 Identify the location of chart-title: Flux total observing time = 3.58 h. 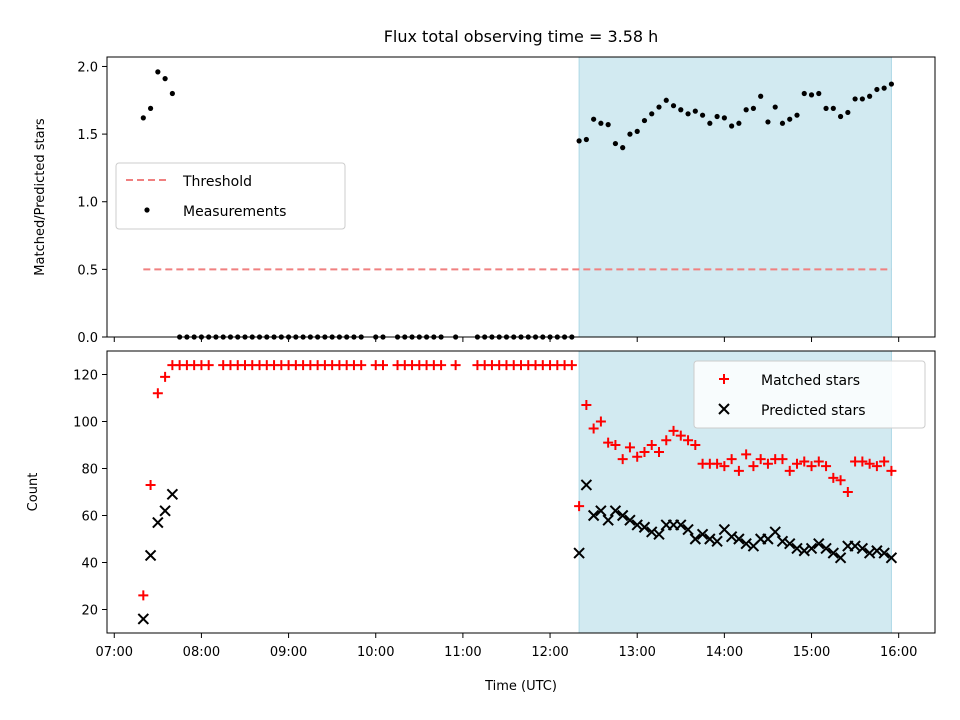
(521, 36).